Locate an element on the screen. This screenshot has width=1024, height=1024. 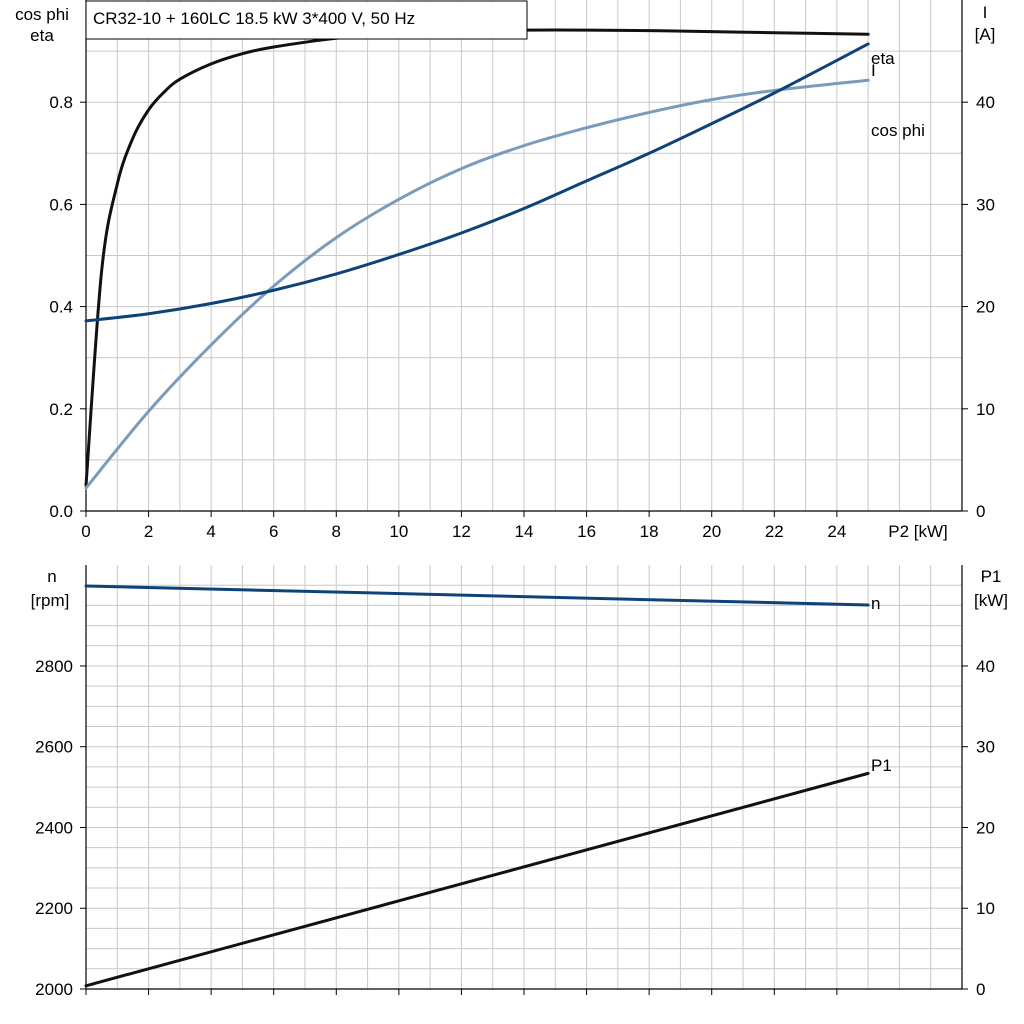
cos-phi-series-label: cos phi is located at coordinates (898, 130).